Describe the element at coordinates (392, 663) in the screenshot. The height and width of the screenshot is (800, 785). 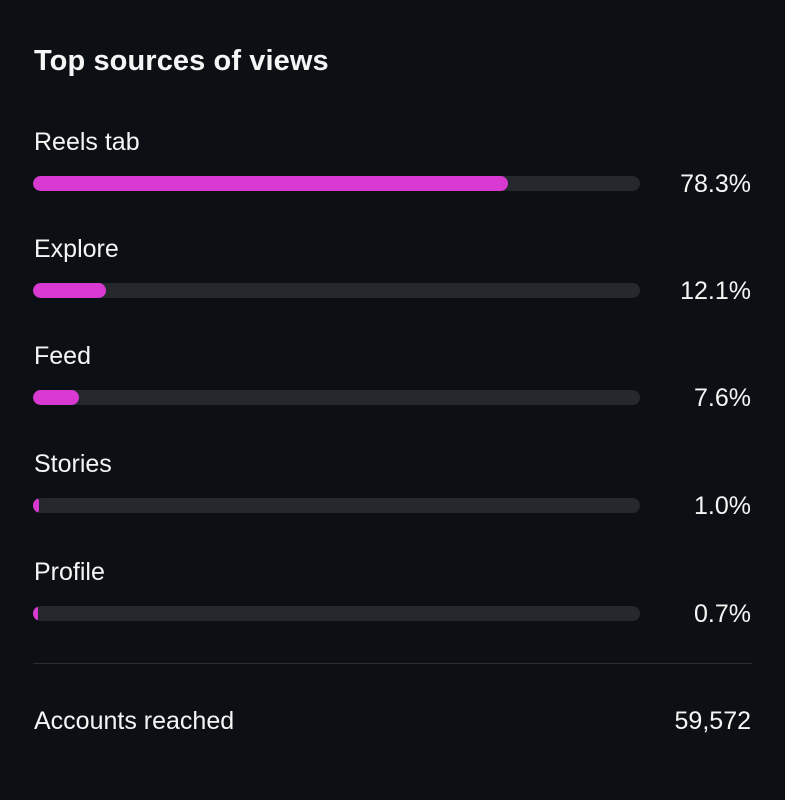
I see `divider` at that location.